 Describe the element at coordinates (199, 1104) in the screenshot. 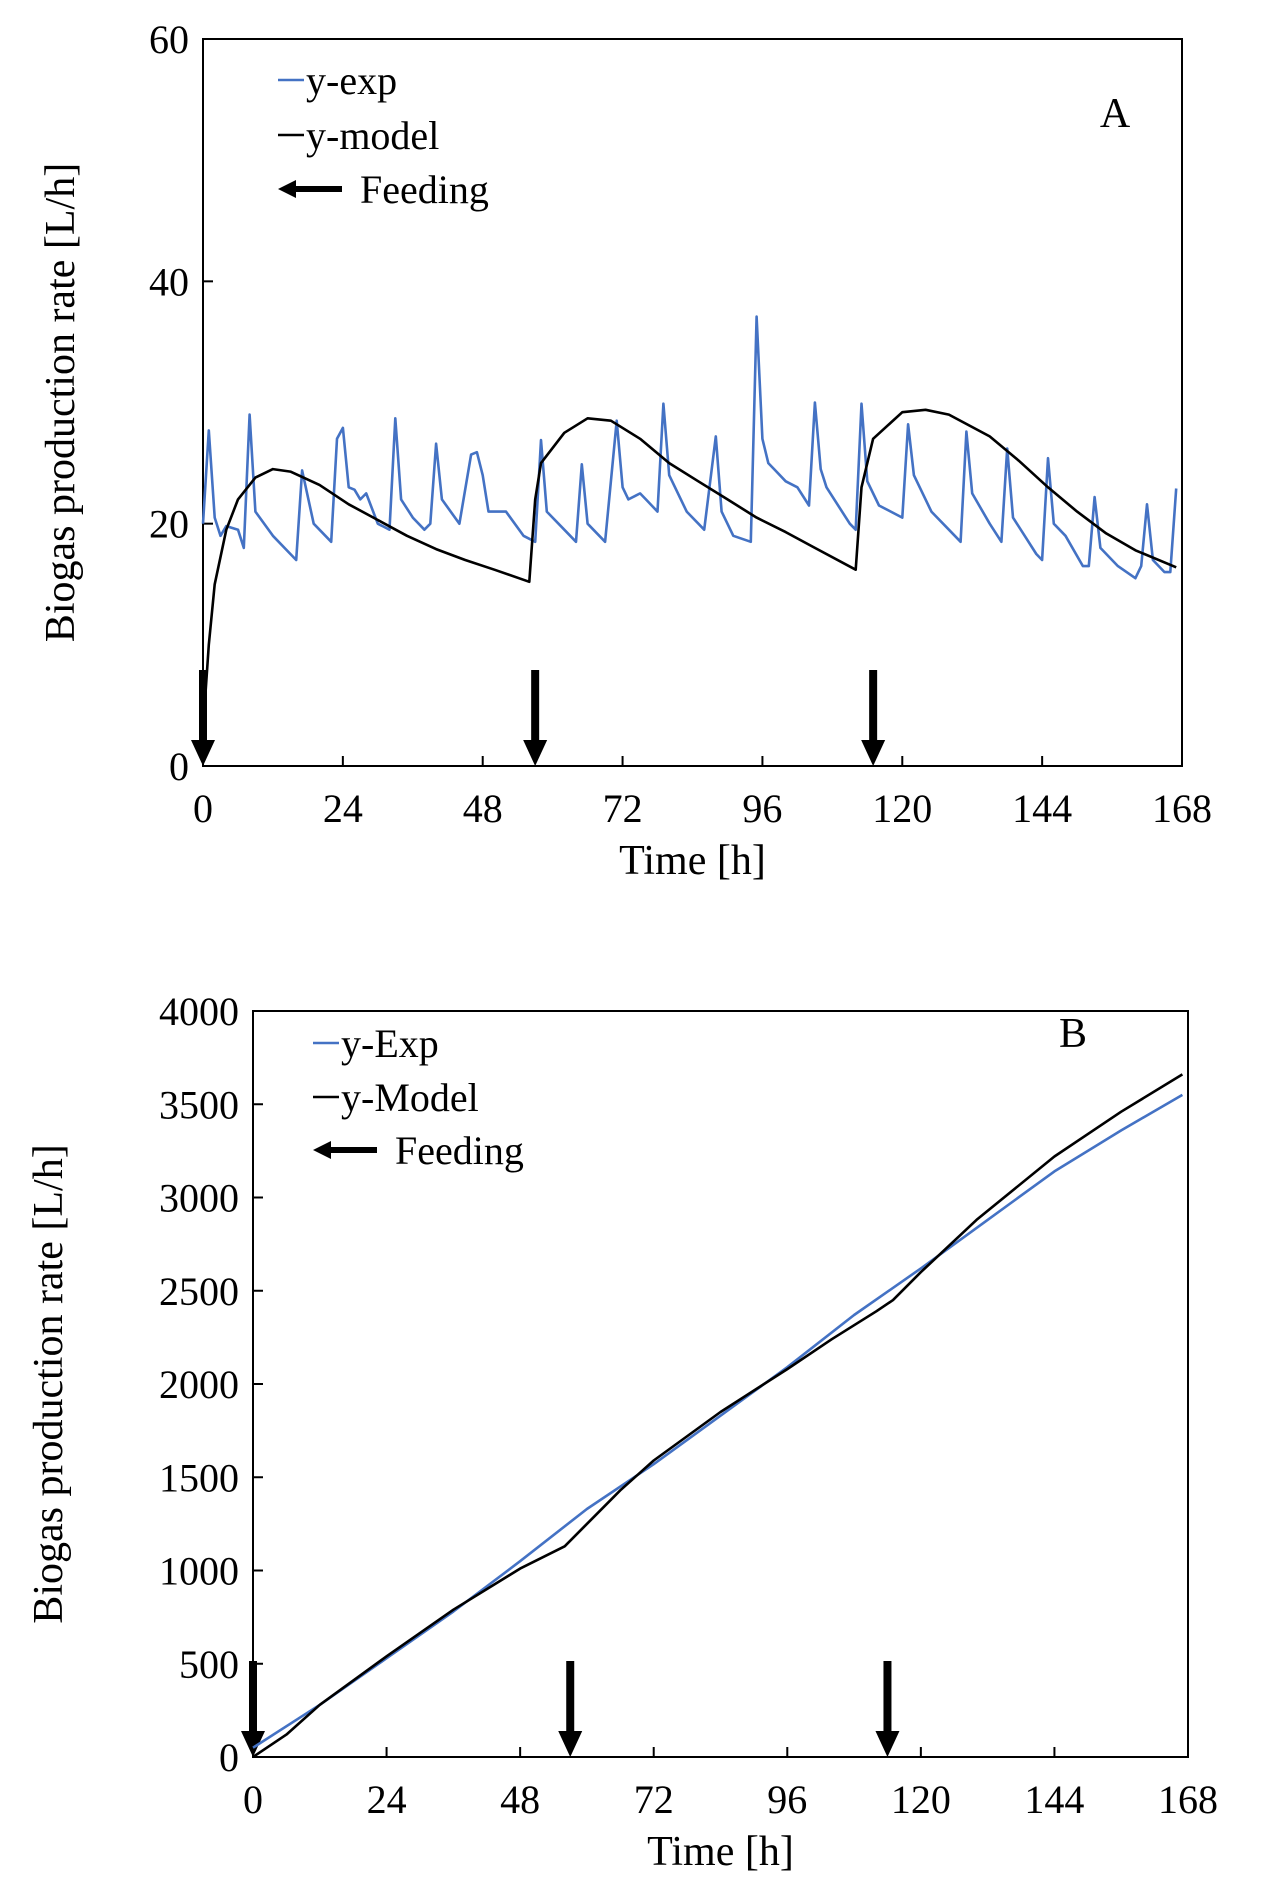

I see `y-tick-label: 3500` at that location.